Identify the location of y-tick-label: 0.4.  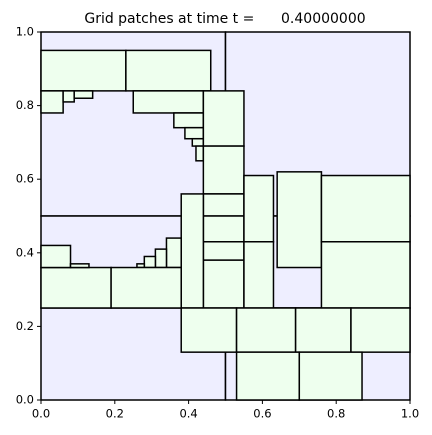
(25, 252).